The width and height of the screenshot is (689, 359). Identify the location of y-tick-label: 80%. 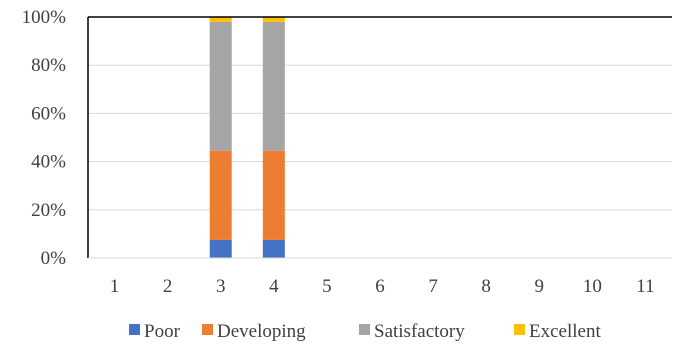
(48, 65).